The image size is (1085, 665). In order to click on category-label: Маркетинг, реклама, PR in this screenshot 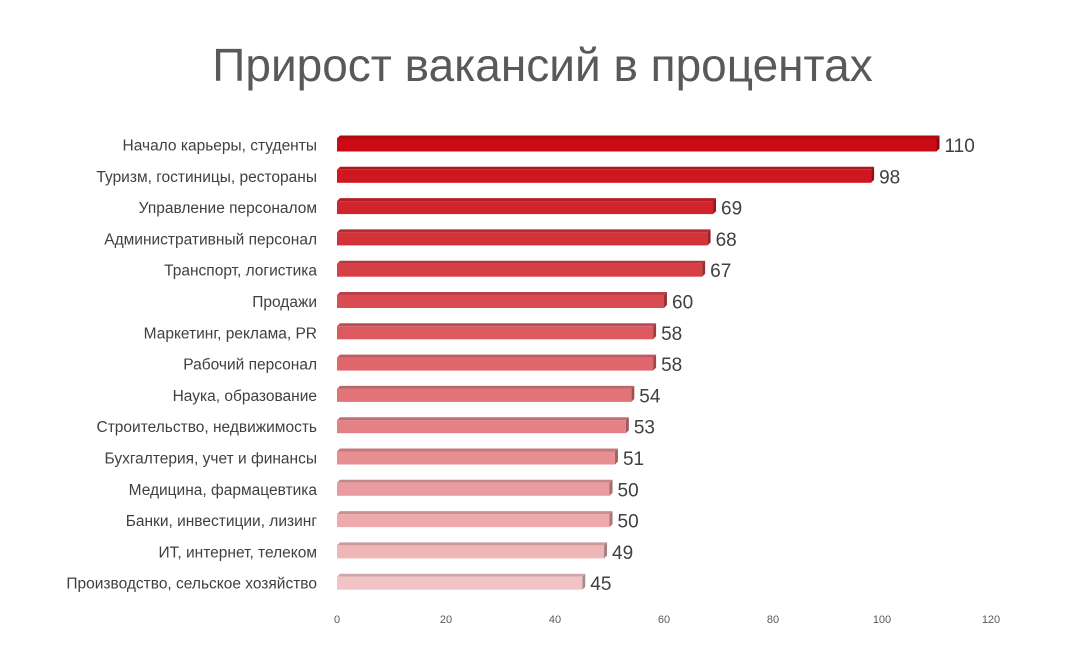, I will do `click(230, 333)`.